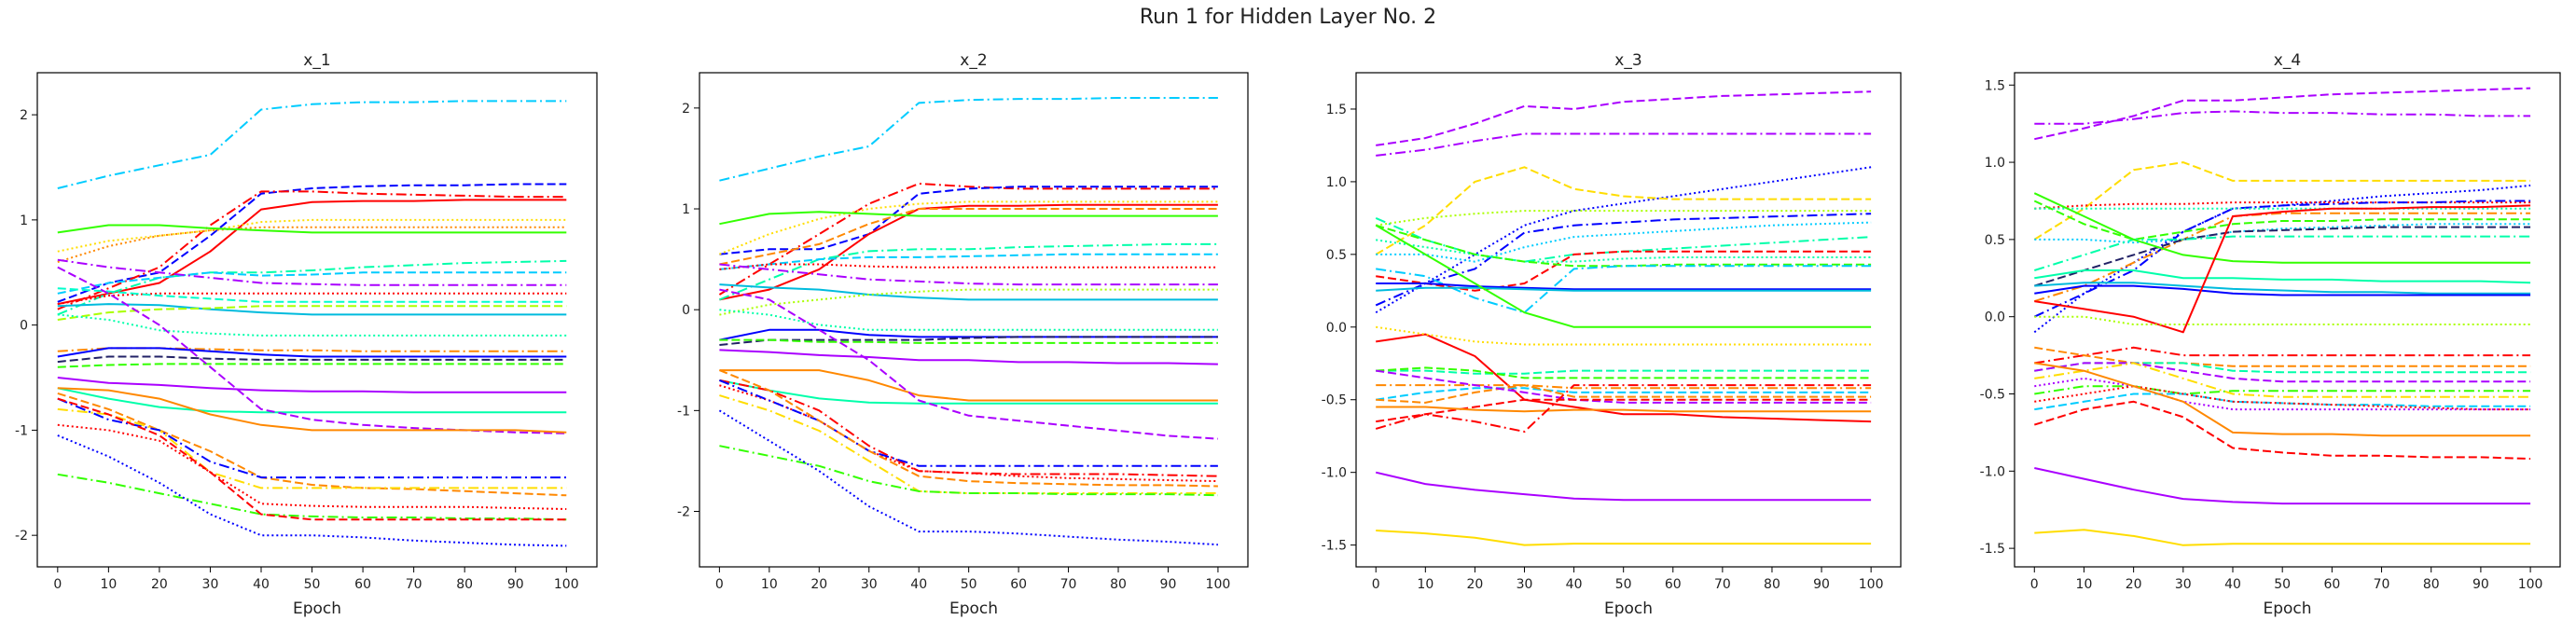 The width and height of the screenshot is (2576, 620). What do you see at coordinates (21, 430) in the screenshot?
I see `y-tick-label: -1` at bounding box center [21, 430].